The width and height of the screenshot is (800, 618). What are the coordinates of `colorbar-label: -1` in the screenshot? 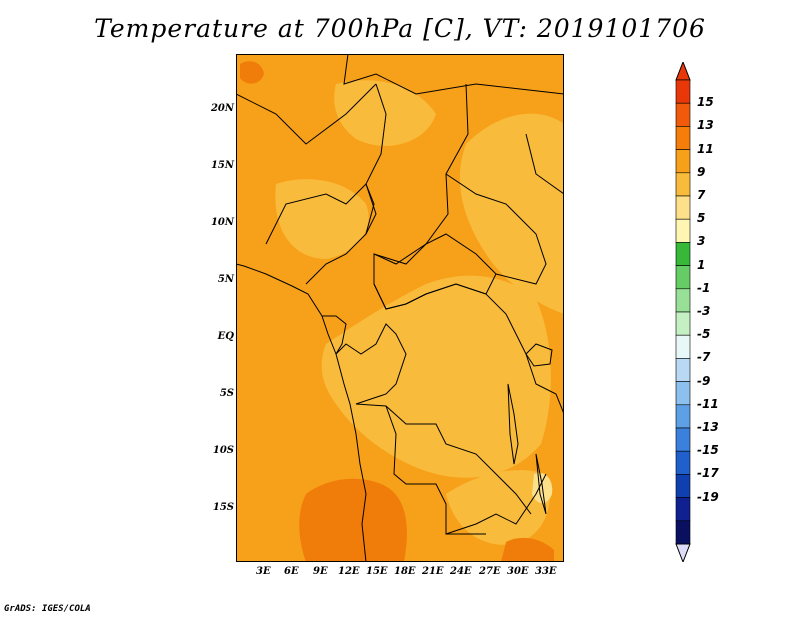 It's located at (704, 287).